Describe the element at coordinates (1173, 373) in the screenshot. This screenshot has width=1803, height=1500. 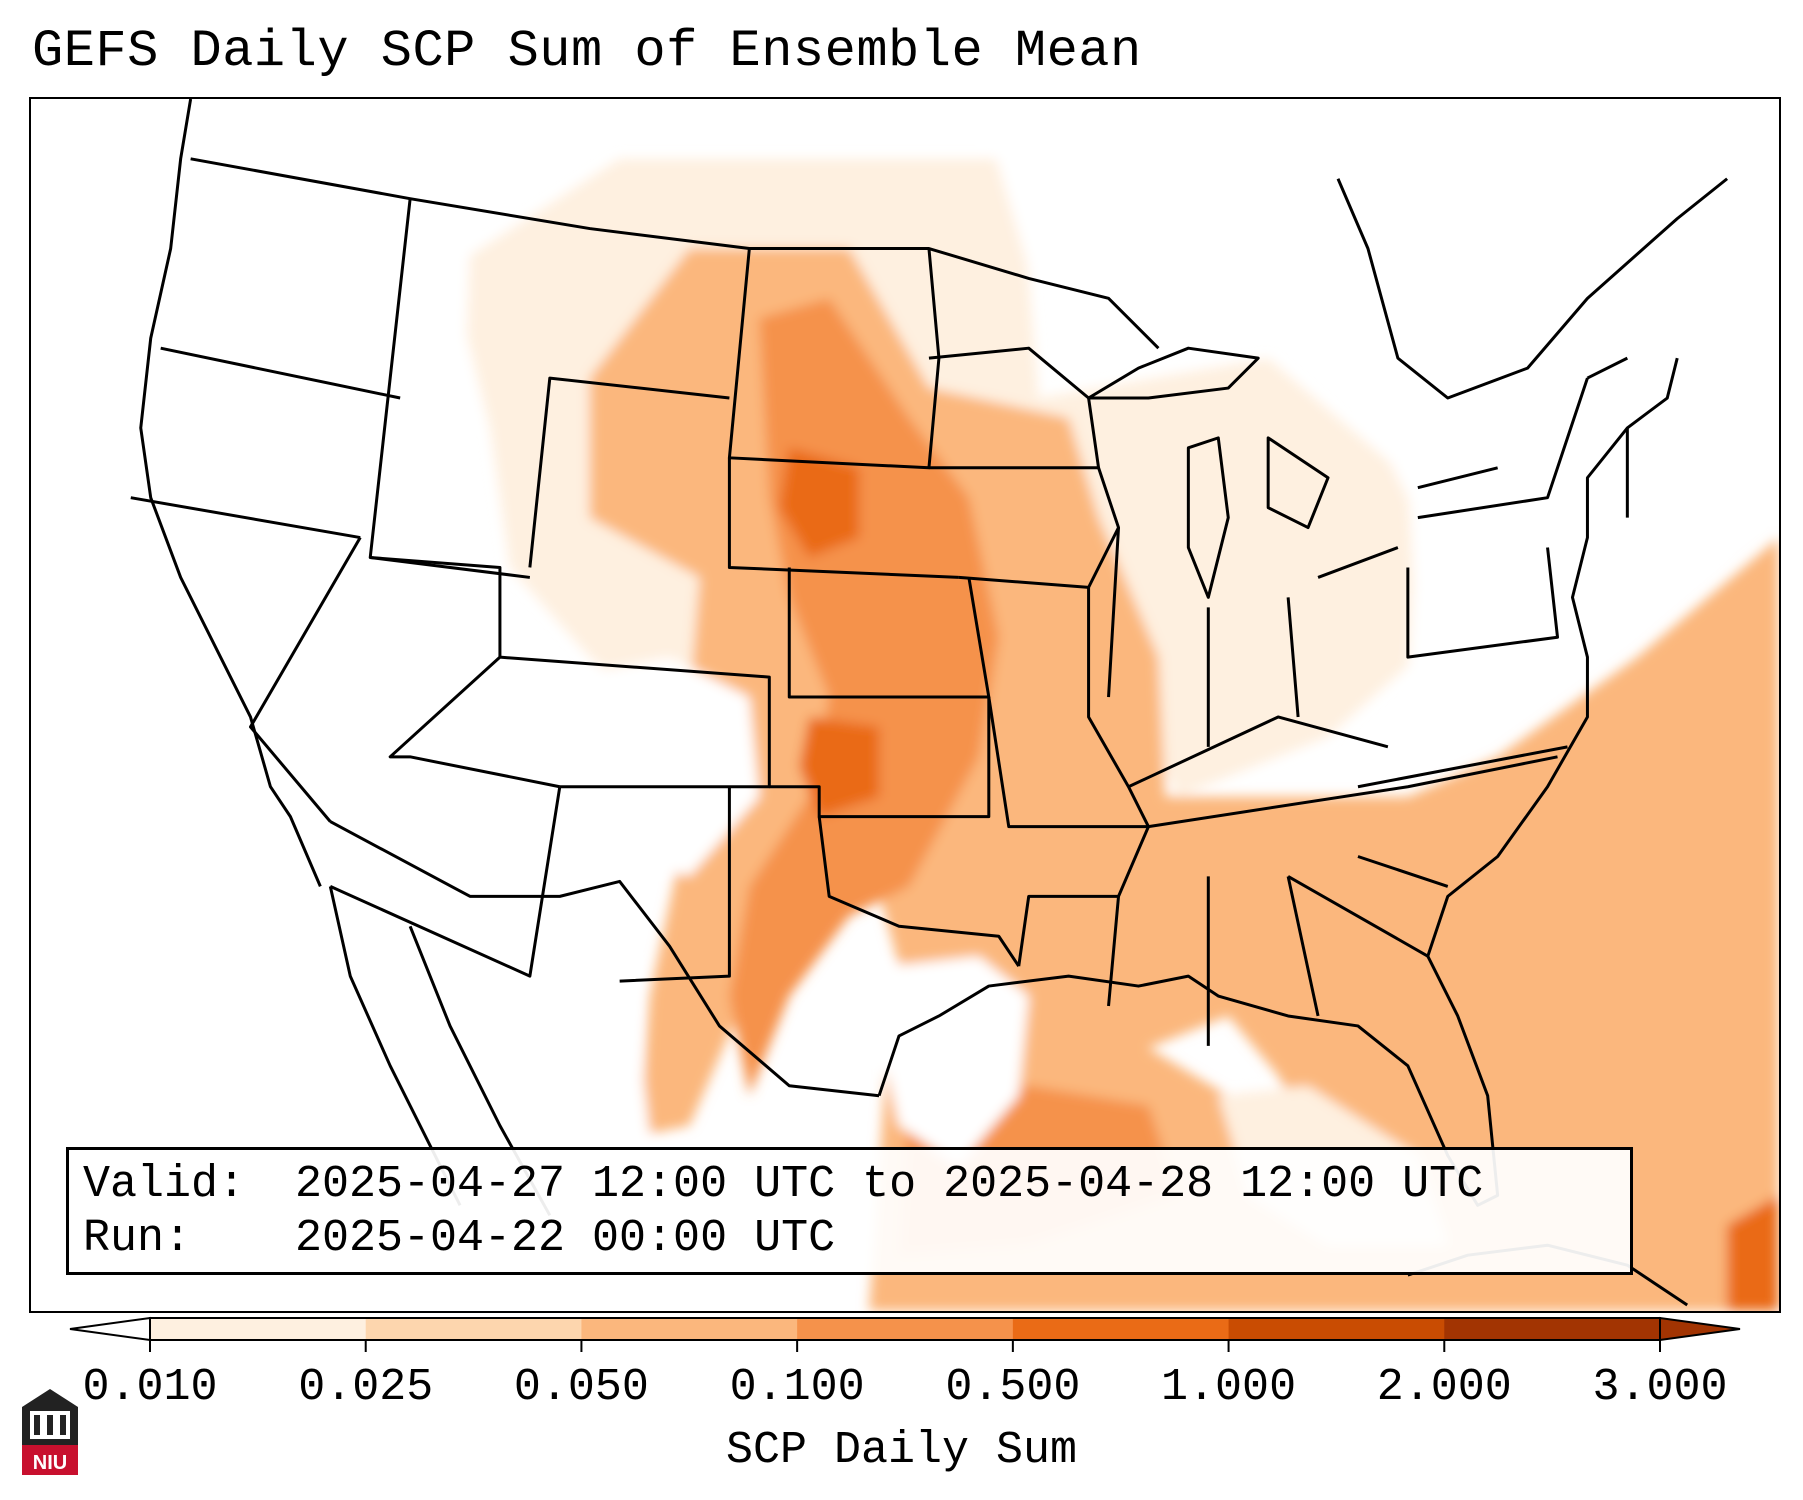
I see `lake-superior` at that location.